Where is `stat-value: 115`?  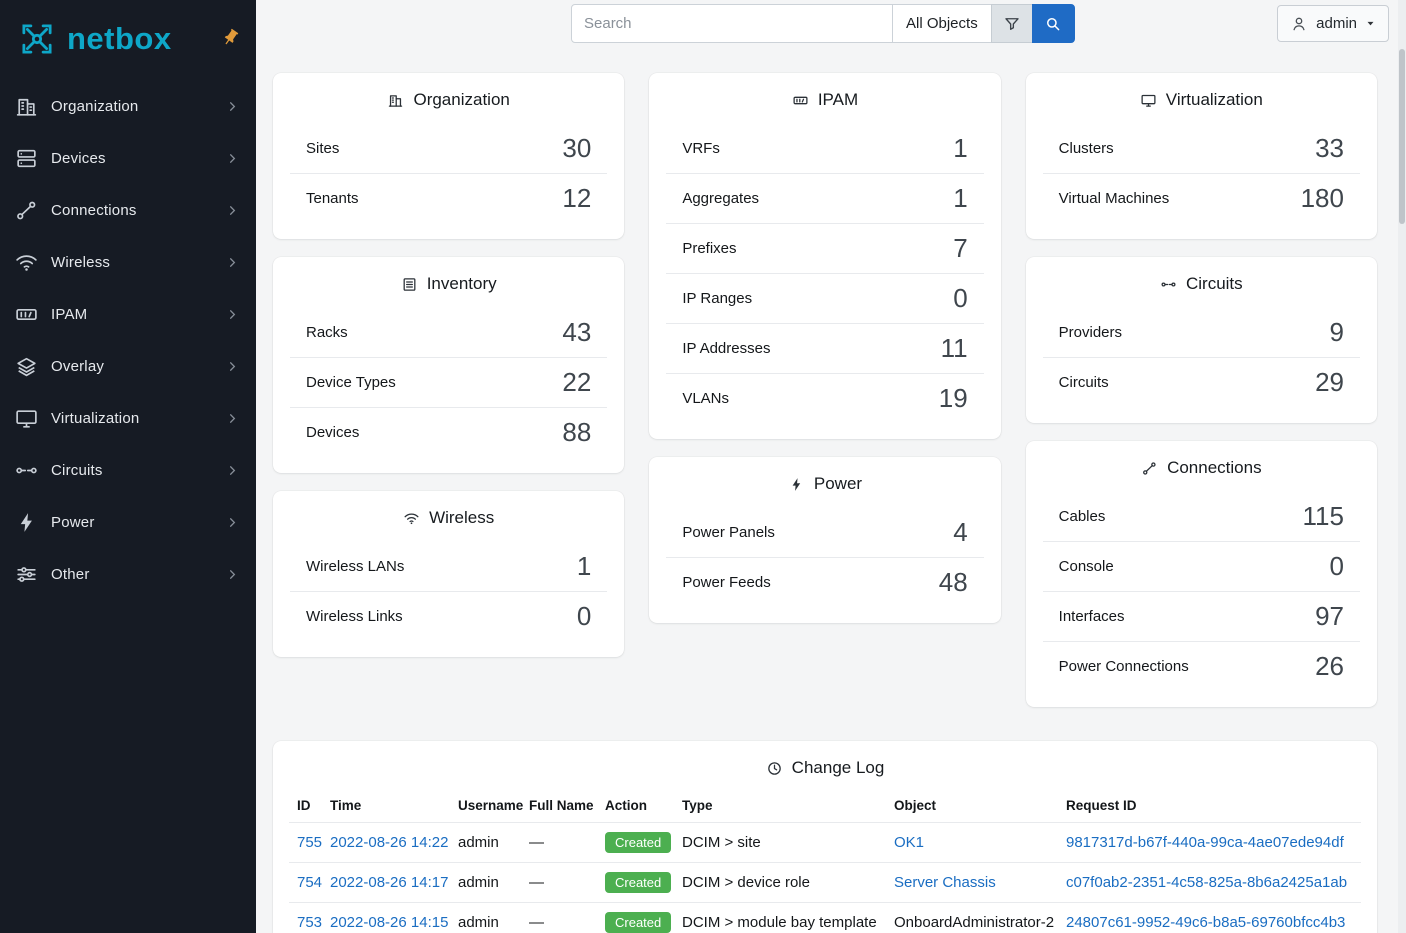
stat-value: 115 is located at coordinates (1323, 515).